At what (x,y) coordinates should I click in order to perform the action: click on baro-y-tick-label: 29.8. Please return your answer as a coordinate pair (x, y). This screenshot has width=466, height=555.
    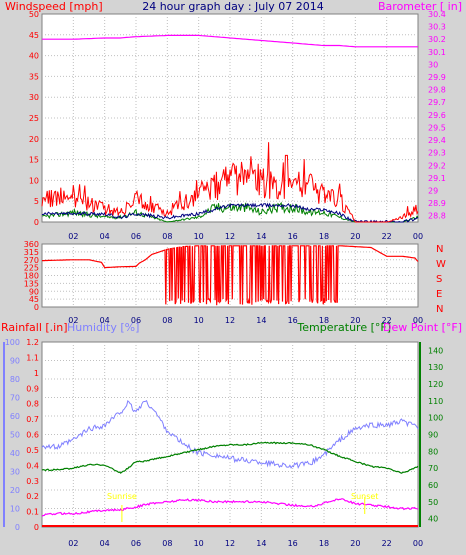
    Looking at the image, I should click on (437, 90).